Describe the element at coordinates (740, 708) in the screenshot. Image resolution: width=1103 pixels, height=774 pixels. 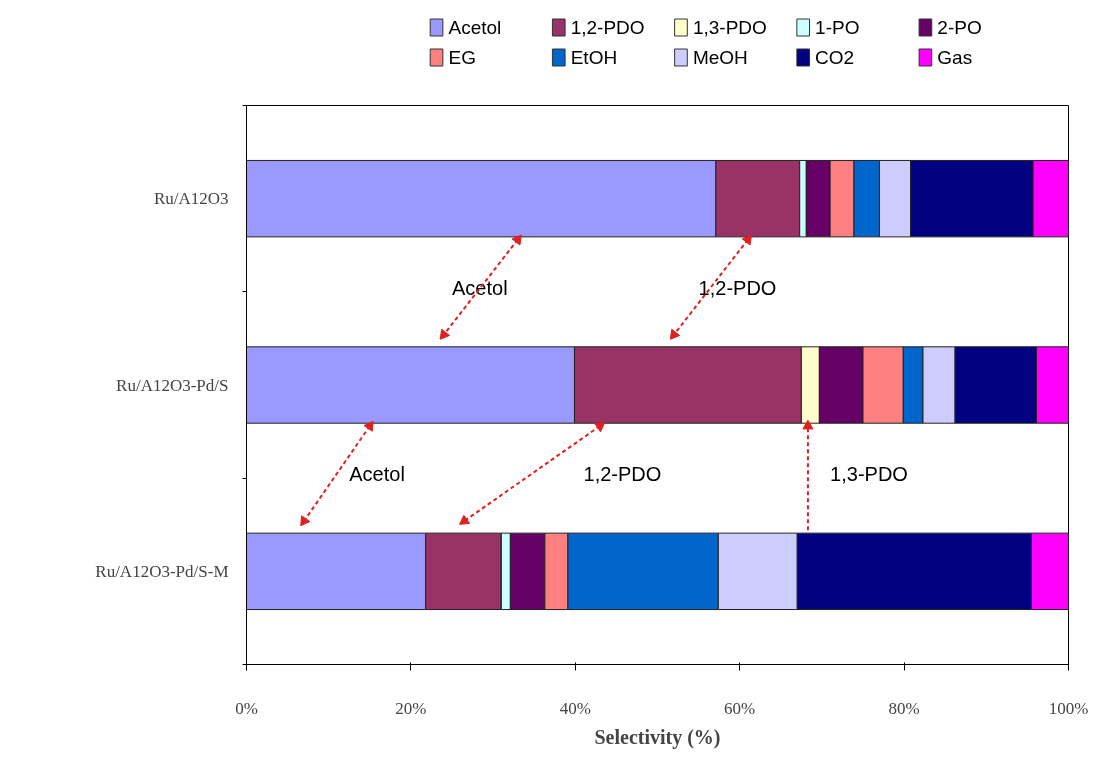
I see `x-tick-label: 60%` at that location.